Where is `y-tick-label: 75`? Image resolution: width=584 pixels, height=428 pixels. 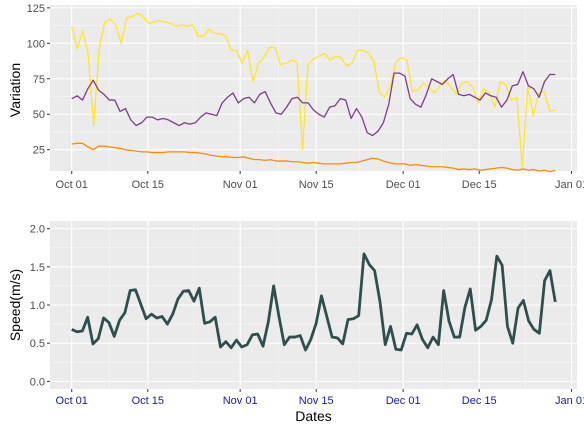 y-tick-label: 75 is located at coordinates (39, 80).